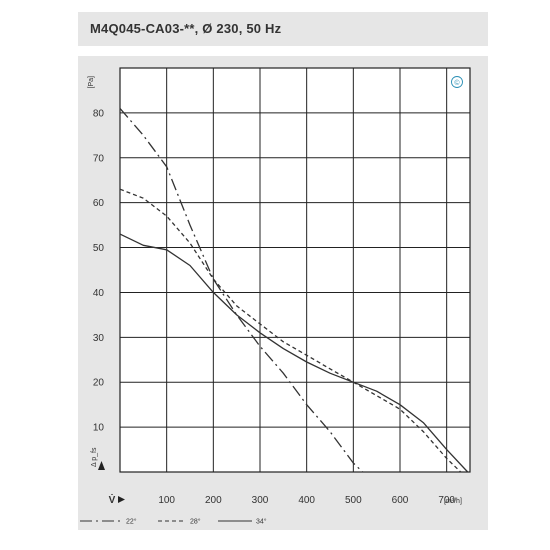 Image resolution: width=550 pixels, height=550 pixels. I want to click on x-tick-label: 500, so click(353, 500).